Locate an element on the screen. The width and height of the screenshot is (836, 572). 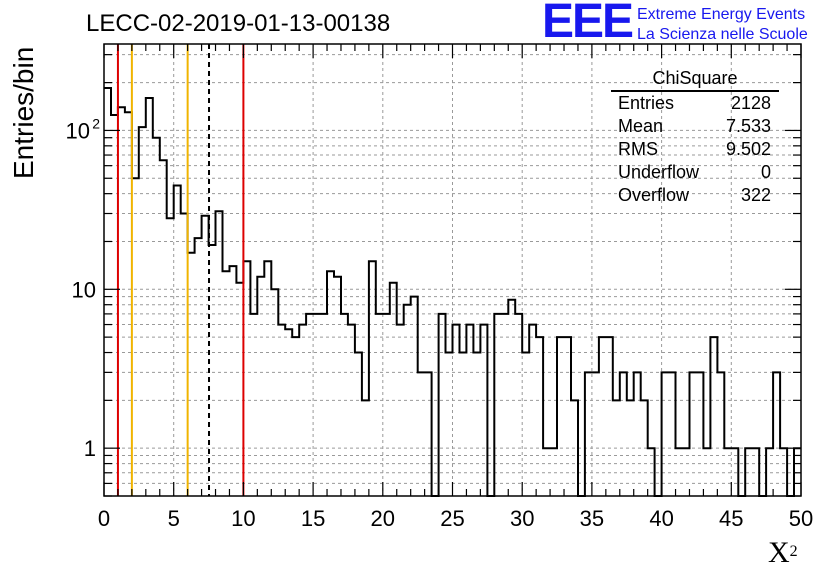
stats-row-entries: Entries 2128 is located at coordinates (695, 103).